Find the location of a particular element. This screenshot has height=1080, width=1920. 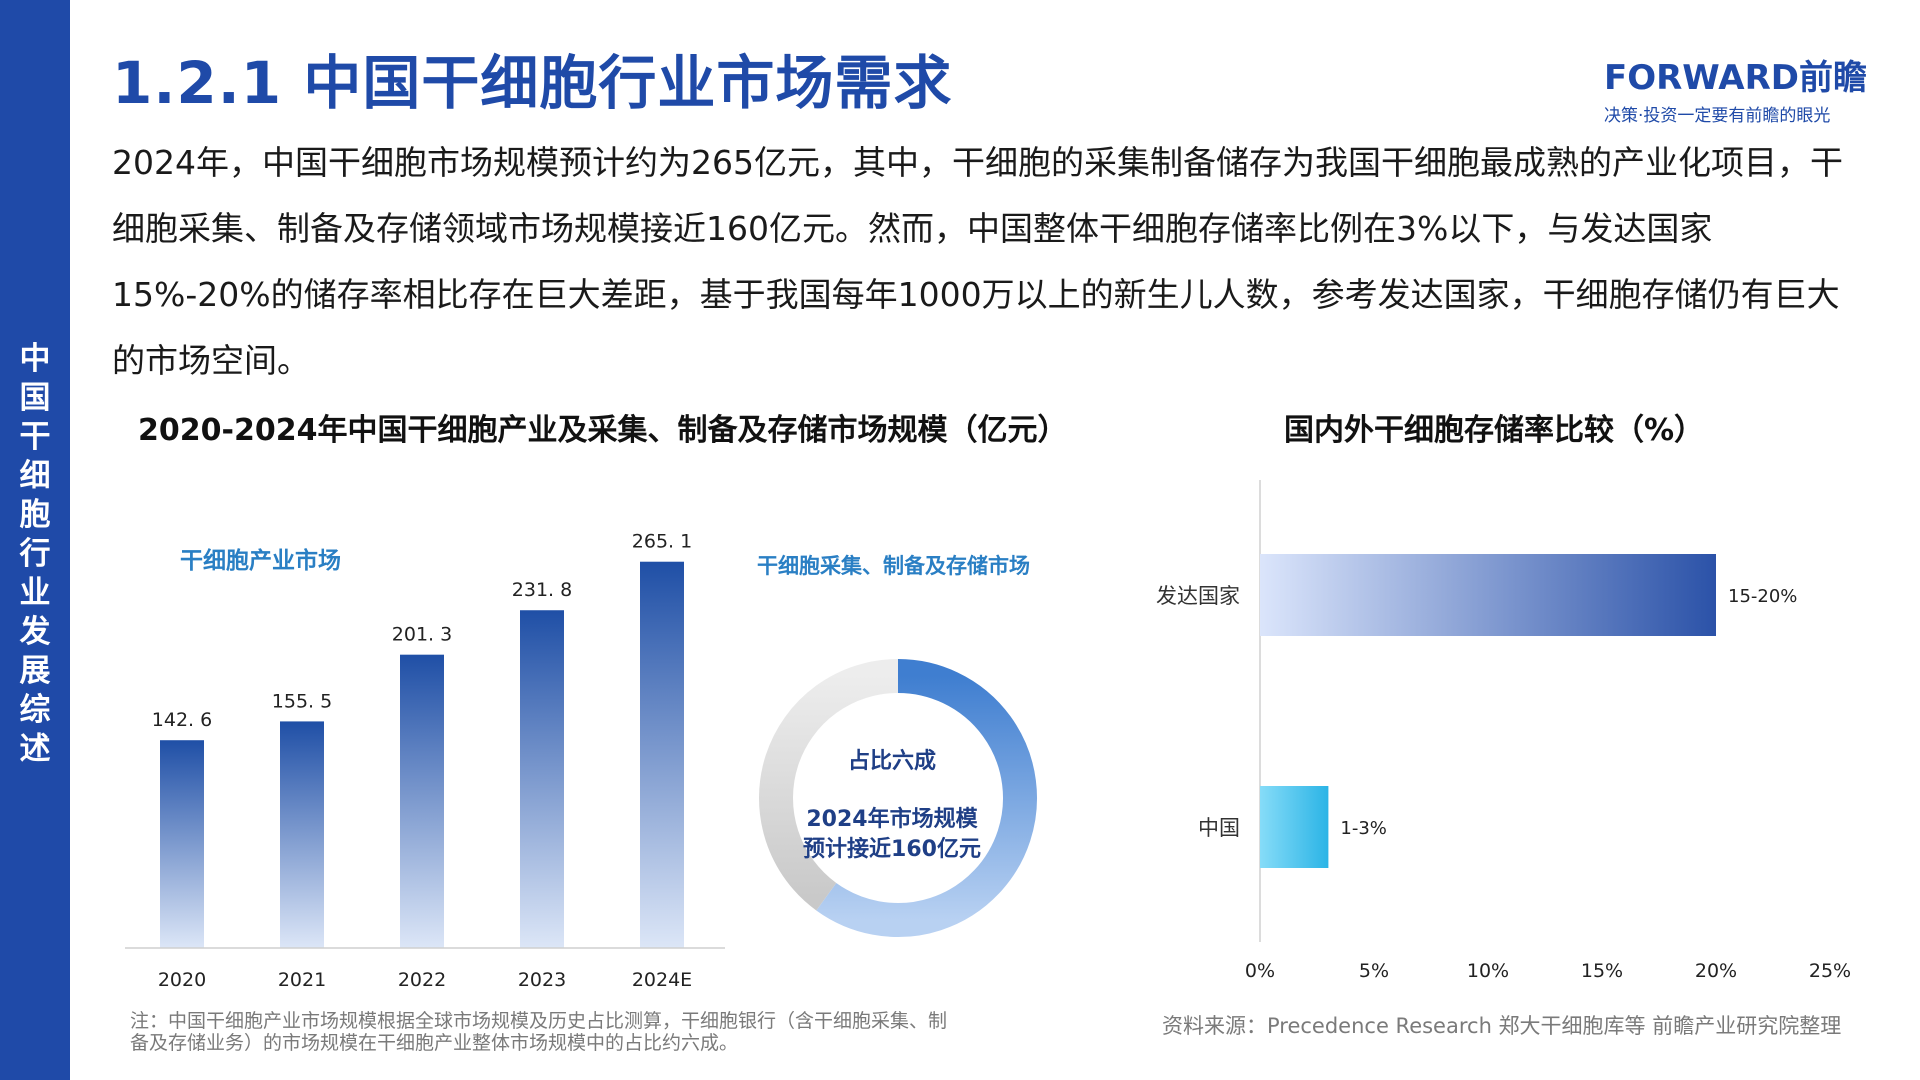

bar-value-label: 231. 8 is located at coordinates (542, 590).